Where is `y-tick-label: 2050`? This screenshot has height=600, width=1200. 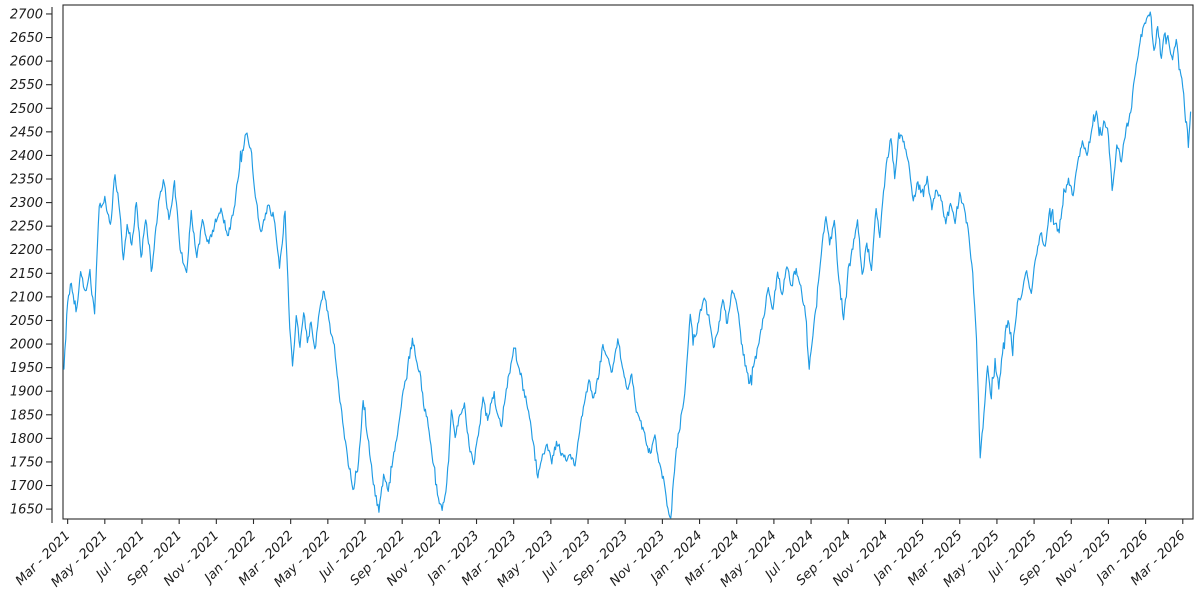
y-tick-label: 2050 is located at coordinates (26, 321).